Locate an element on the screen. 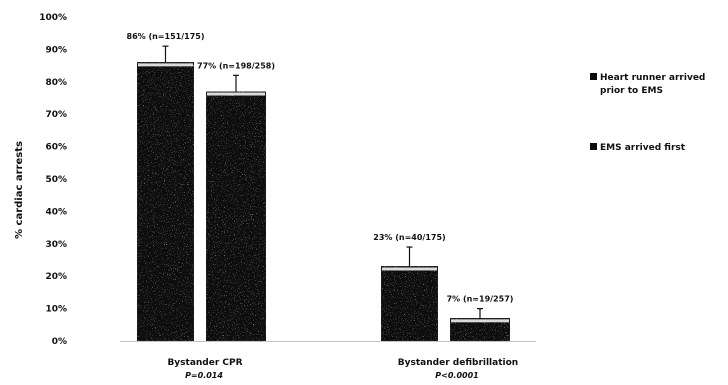 The height and width of the screenshot is (385, 728). data-label: 77% (n=198/258) is located at coordinates (236, 65).